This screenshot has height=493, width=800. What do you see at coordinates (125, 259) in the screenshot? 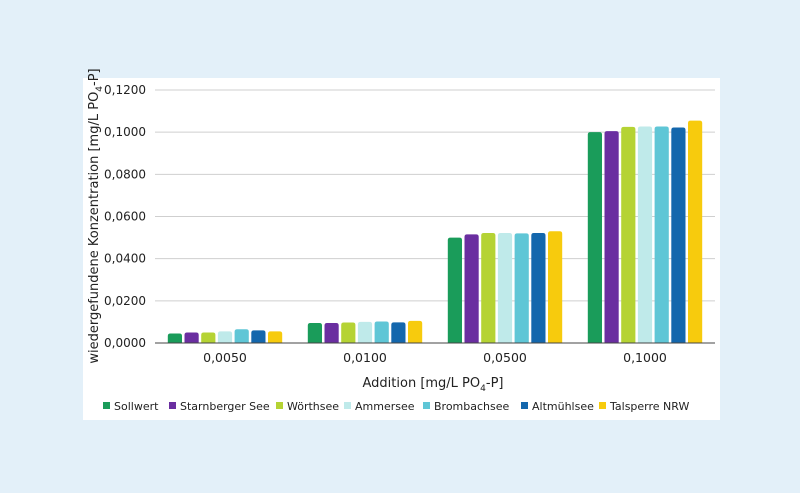
I see `y-tick-label: 0,0400` at bounding box center [125, 259].